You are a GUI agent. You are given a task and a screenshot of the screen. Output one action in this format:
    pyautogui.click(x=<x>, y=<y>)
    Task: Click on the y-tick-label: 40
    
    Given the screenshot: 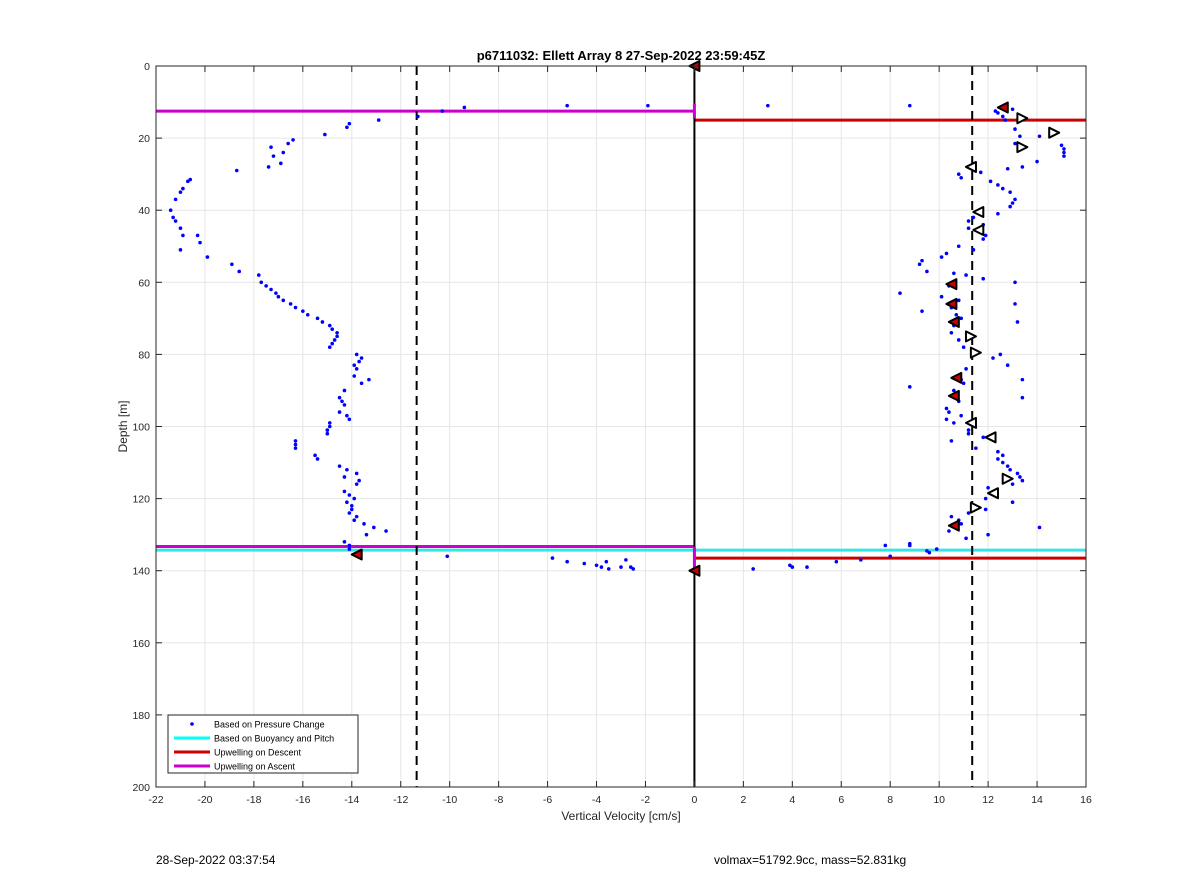 What is the action you would take?
    pyautogui.click(x=144, y=211)
    